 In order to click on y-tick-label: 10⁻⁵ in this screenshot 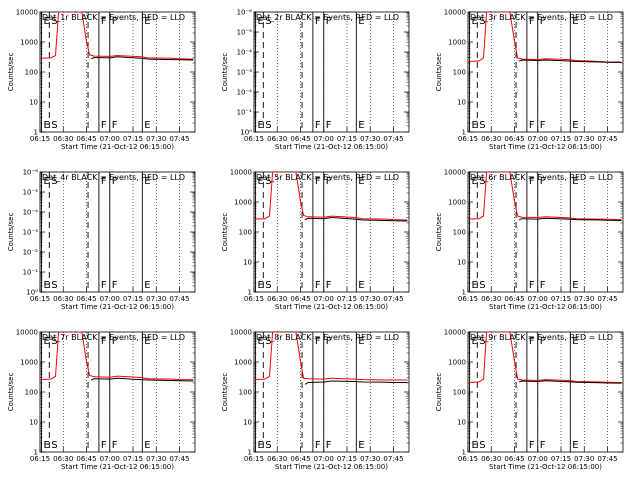, I will do `click(245, 33)`.